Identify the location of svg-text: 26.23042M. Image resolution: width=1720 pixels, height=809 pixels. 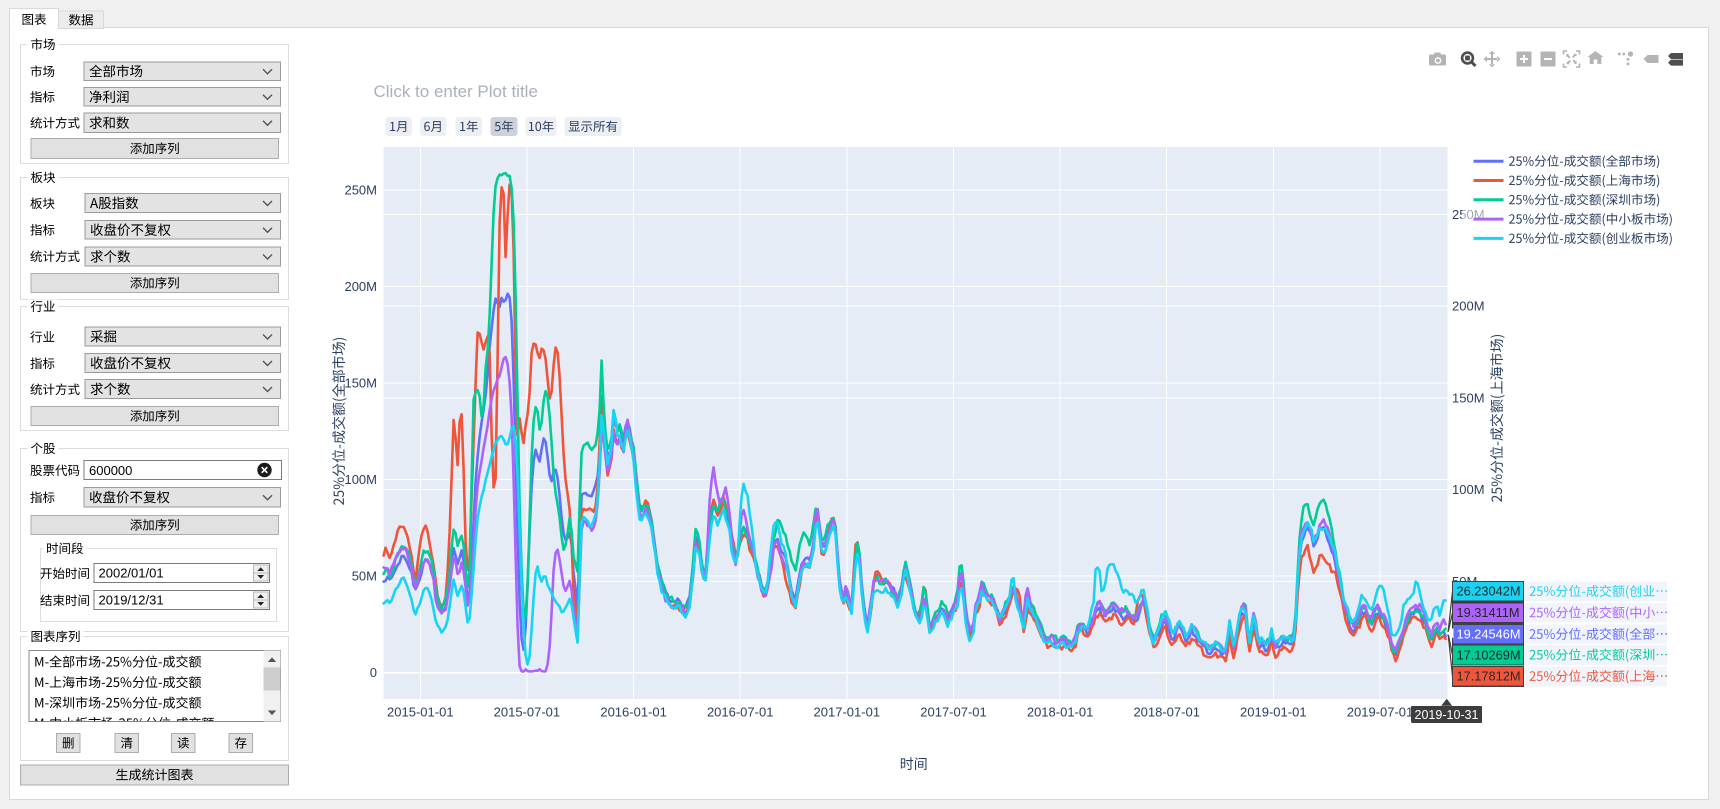
(1489, 591).